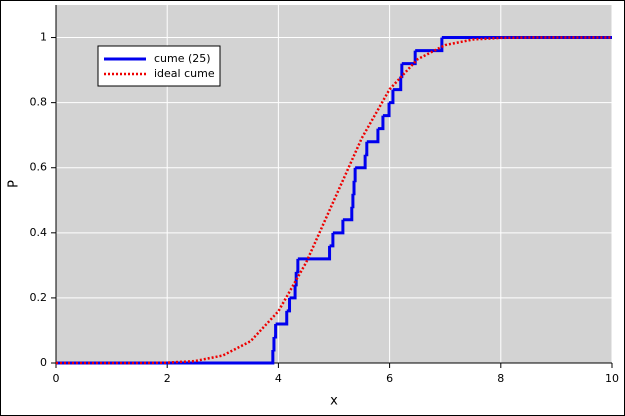 This screenshot has width=625, height=416. What do you see at coordinates (43, 362) in the screenshot?
I see `y-tick-label: 0` at bounding box center [43, 362].